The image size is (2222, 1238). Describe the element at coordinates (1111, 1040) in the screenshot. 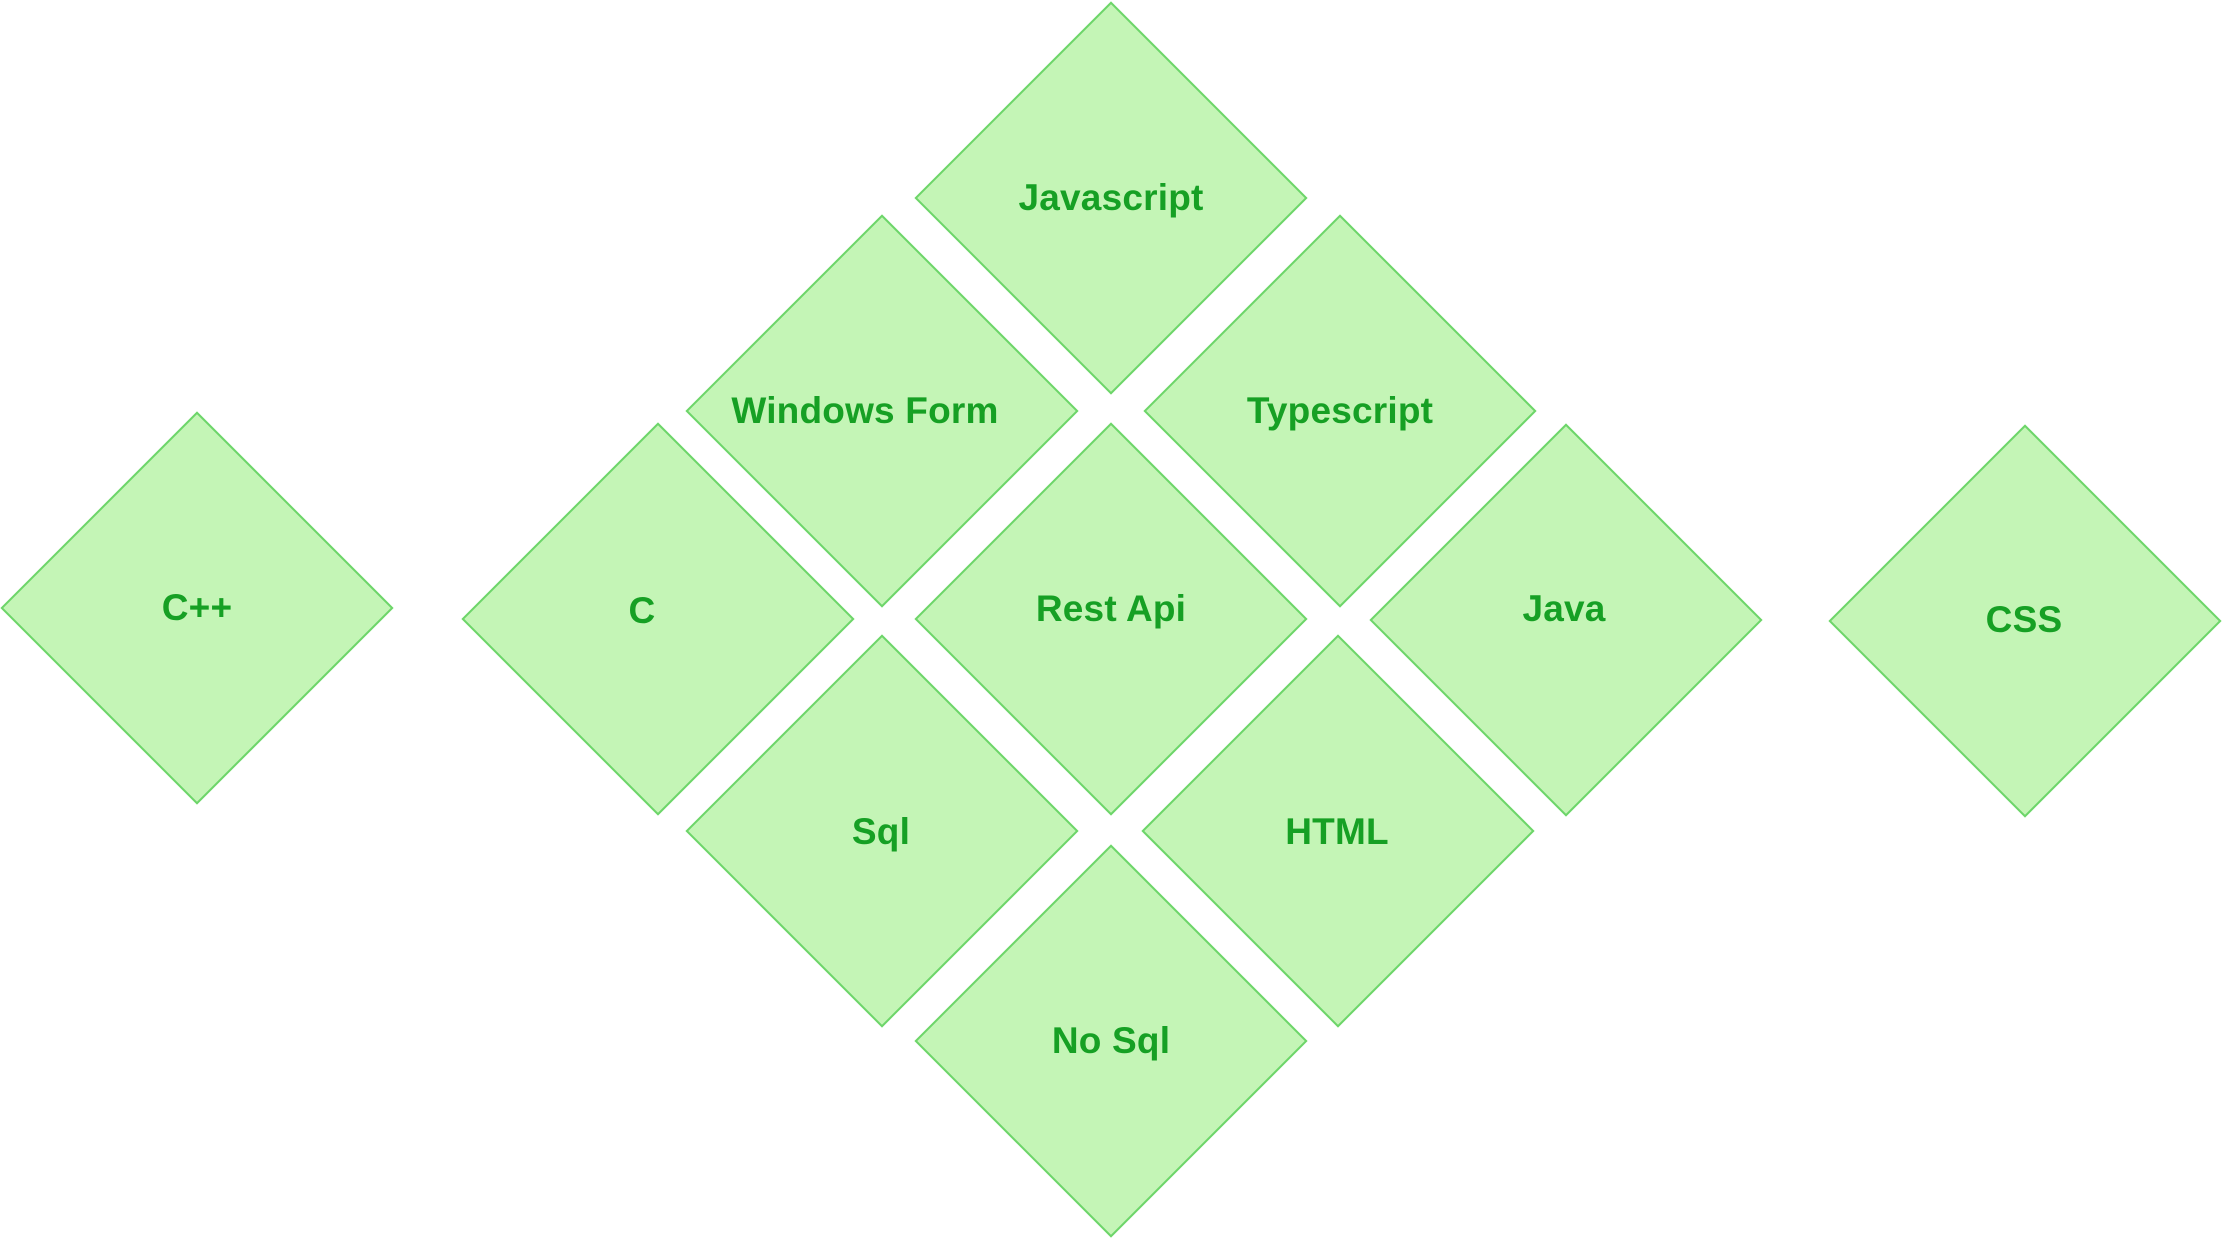

I see `tile-label-no-sql: No Sql` at that location.